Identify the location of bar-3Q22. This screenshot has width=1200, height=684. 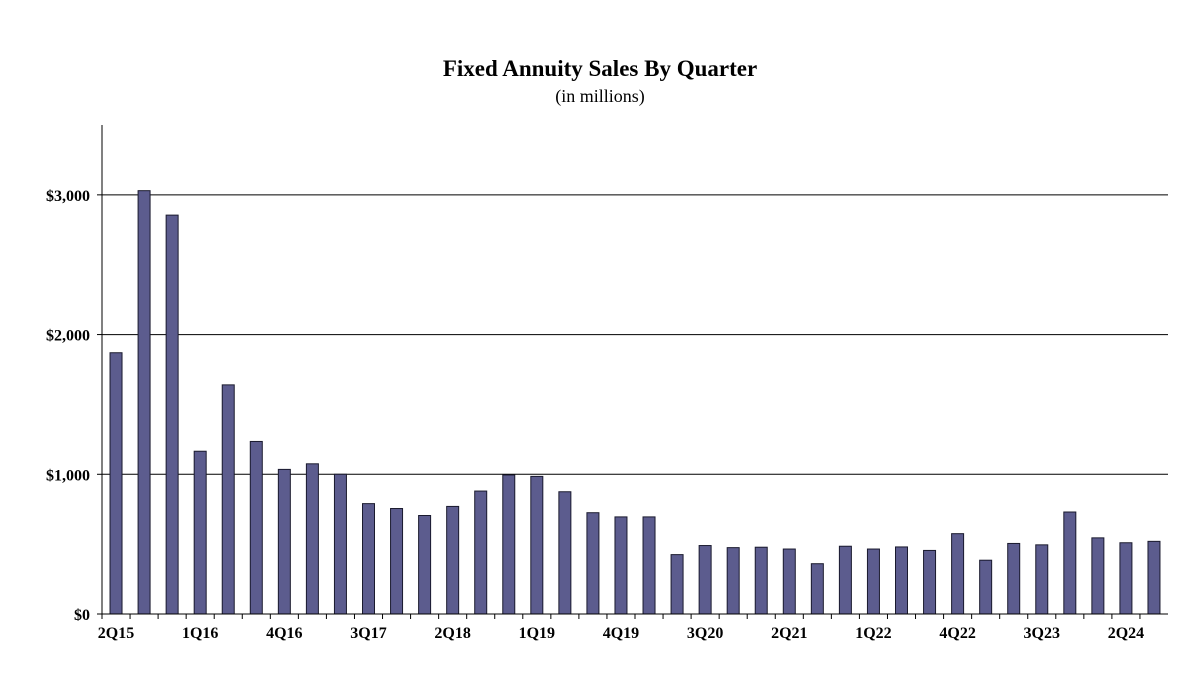
(930, 582).